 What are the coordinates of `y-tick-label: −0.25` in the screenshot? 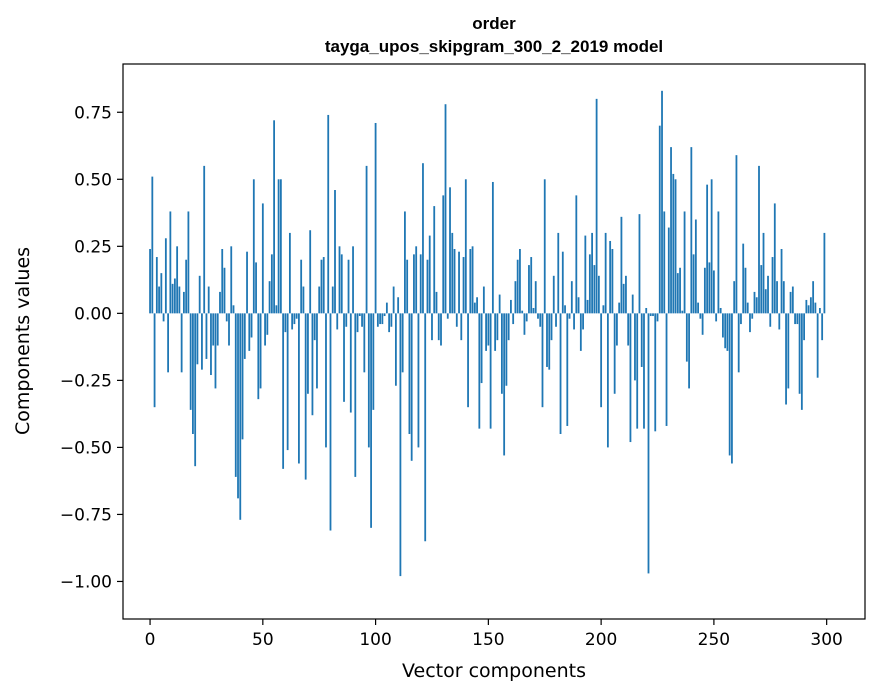 It's located at (86, 381).